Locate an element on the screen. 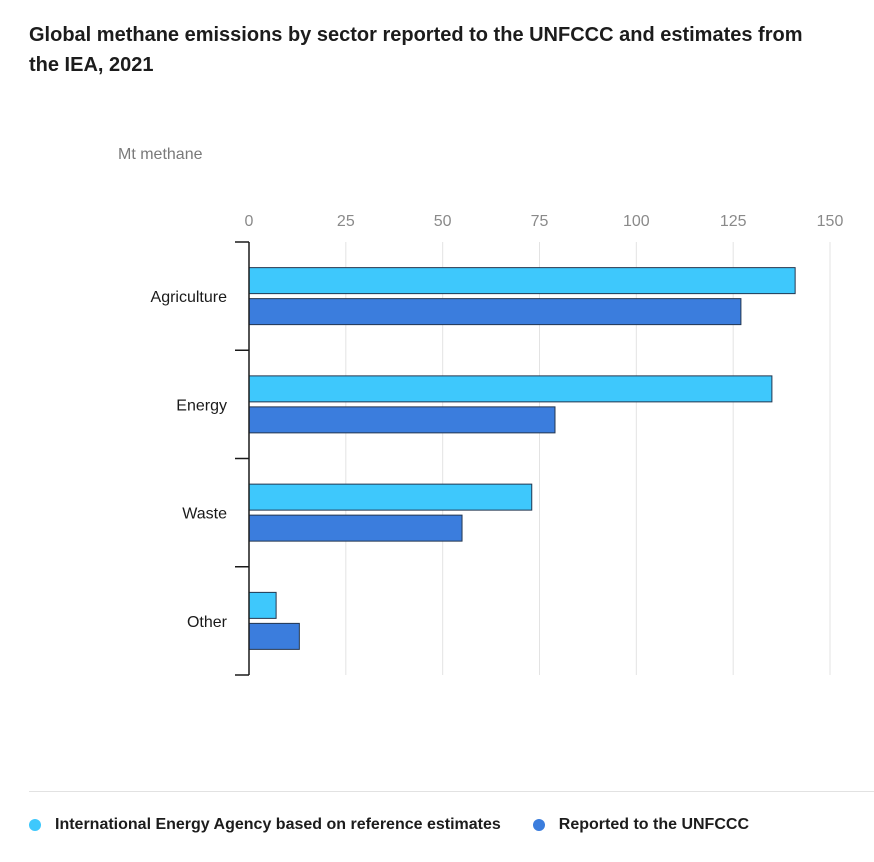 The width and height of the screenshot is (874, 862). x-tick-label: 25 is located at coordinates (346, 221).